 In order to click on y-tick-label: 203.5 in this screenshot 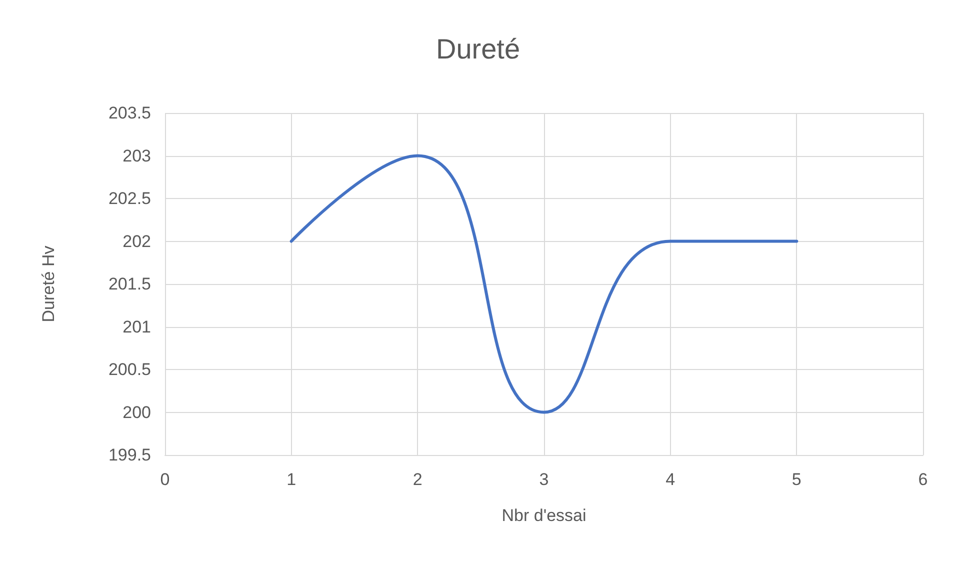, I will do `click(129, 113)`.